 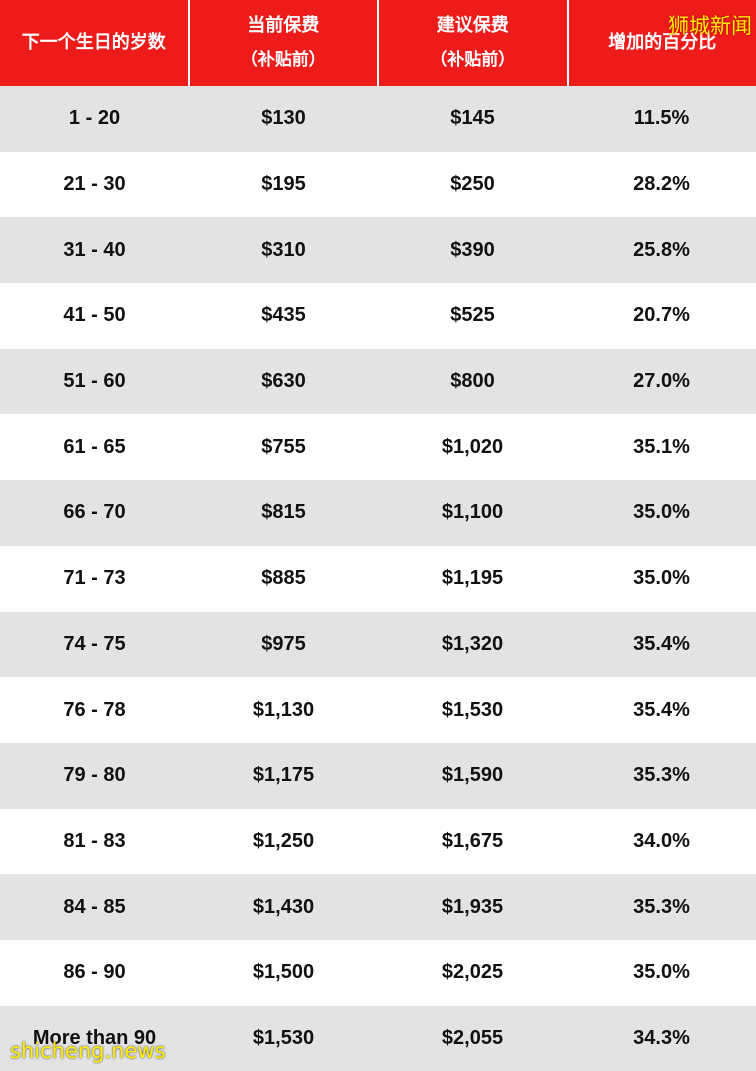 I want to click on cell-age: 61 - 65, so click(x=94, y=446).